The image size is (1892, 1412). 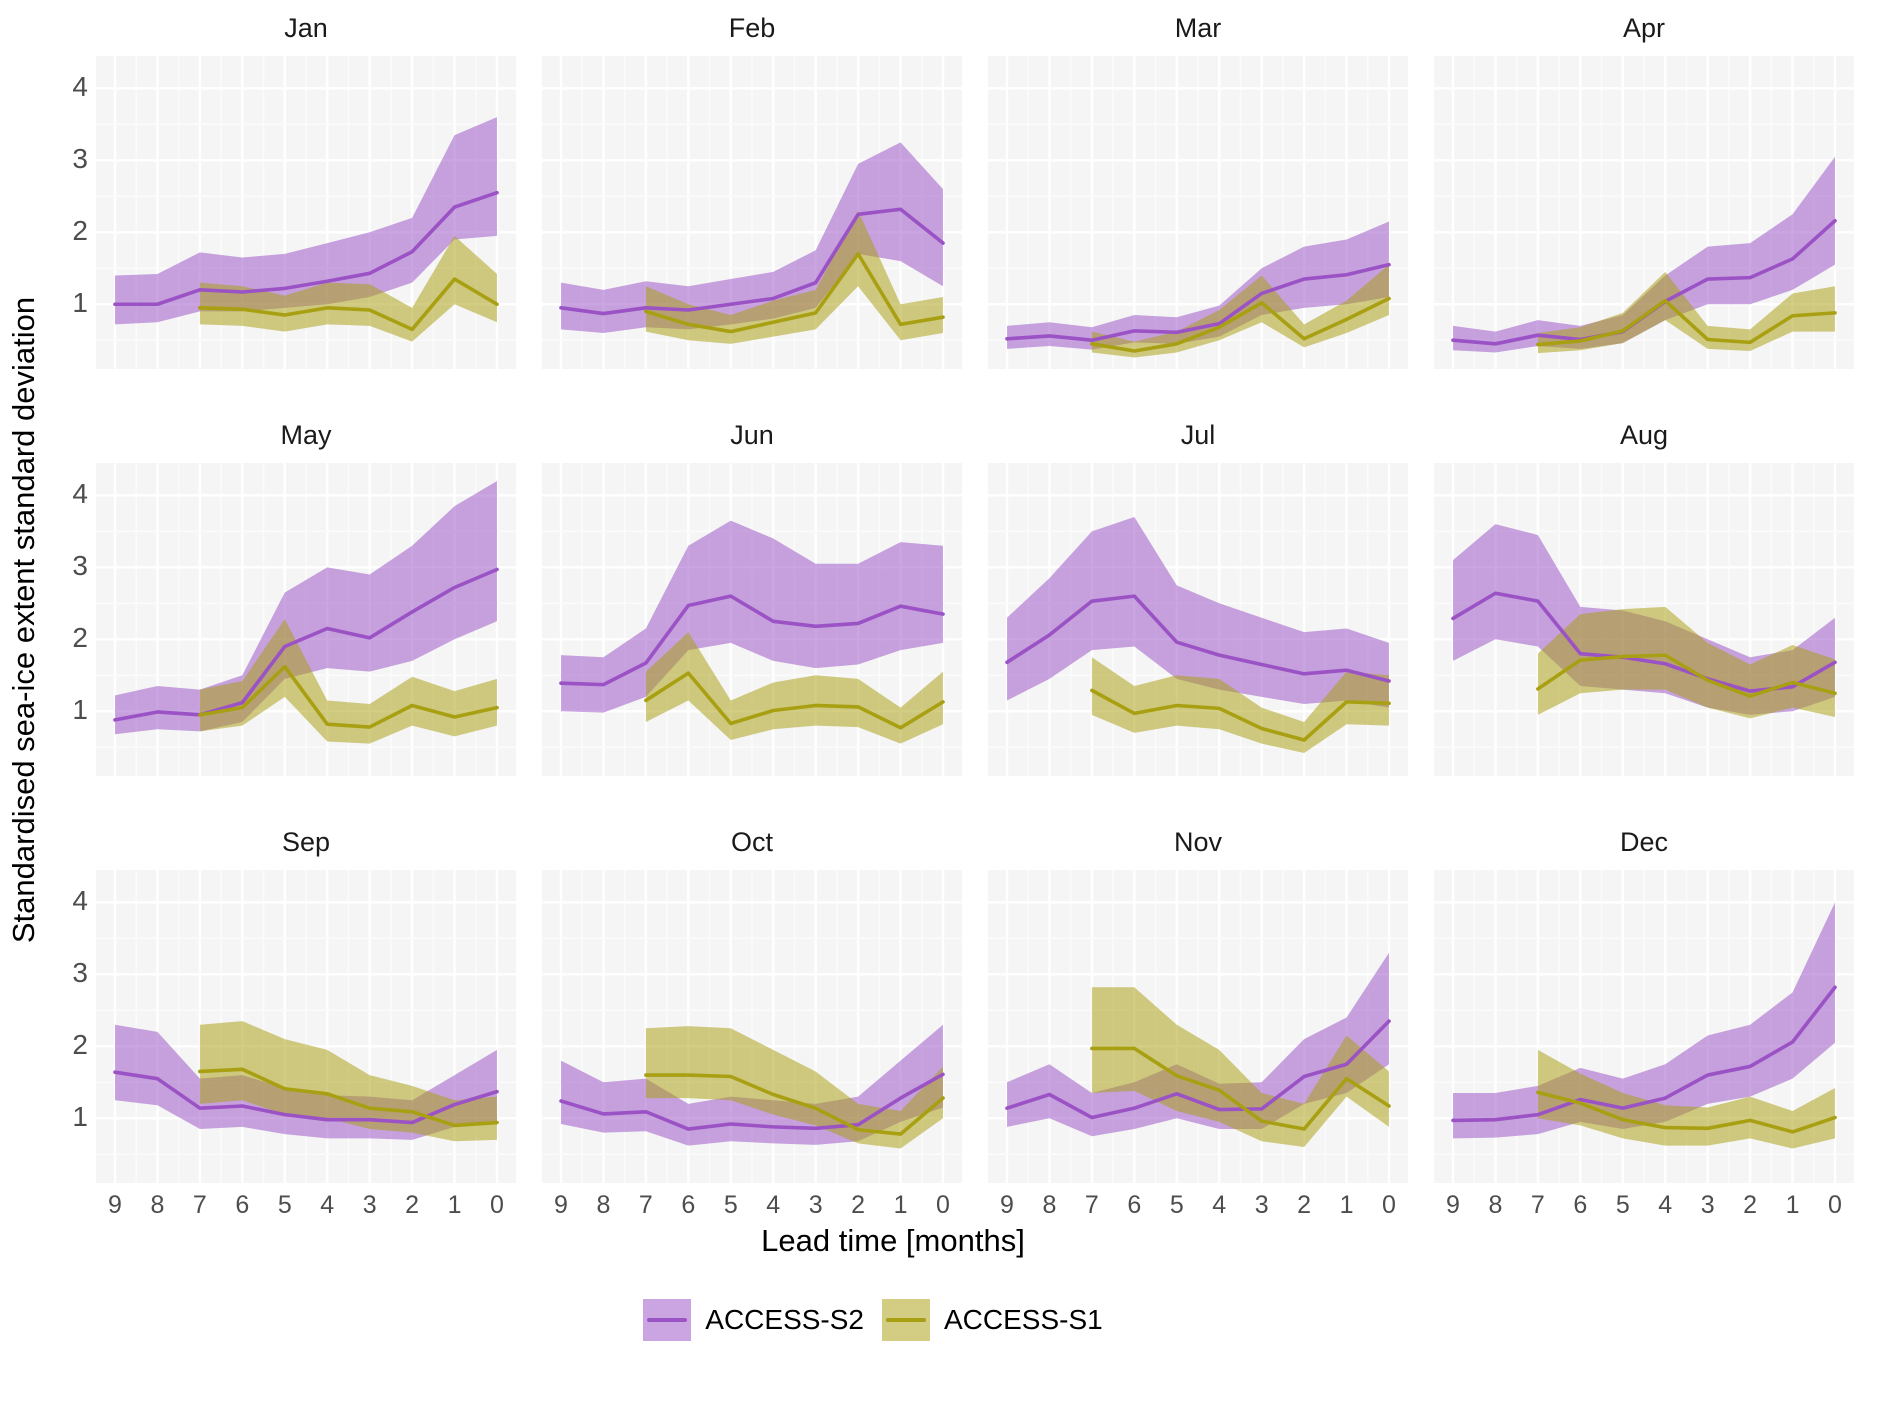 I want to click on facet-title: Jul, so click(x=1198, y=435).